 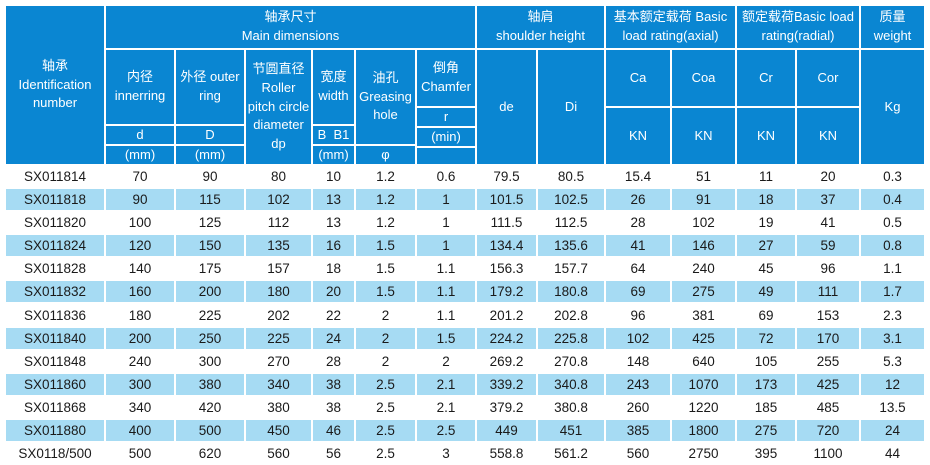 I want to click on value-cell: 420, so click(x=210, y=407).